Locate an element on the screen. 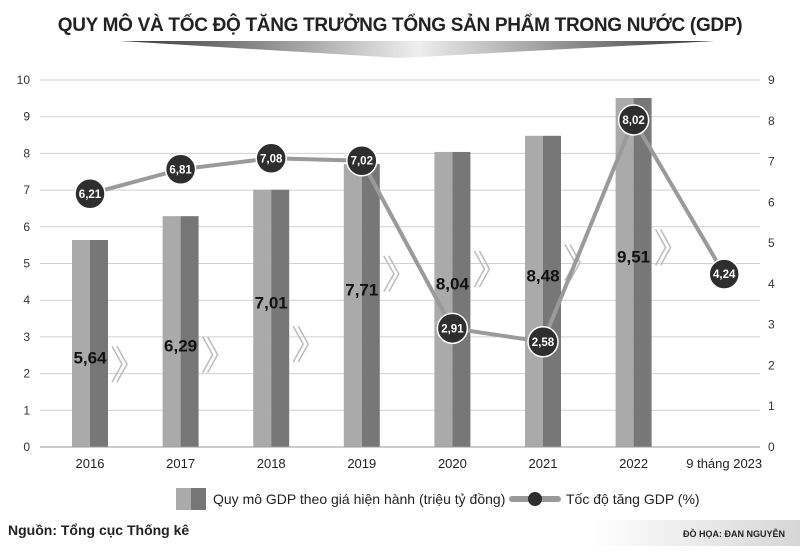 This screenshot has height=559, width=800. bar-2022-dark is located at coordinates (642, 272).